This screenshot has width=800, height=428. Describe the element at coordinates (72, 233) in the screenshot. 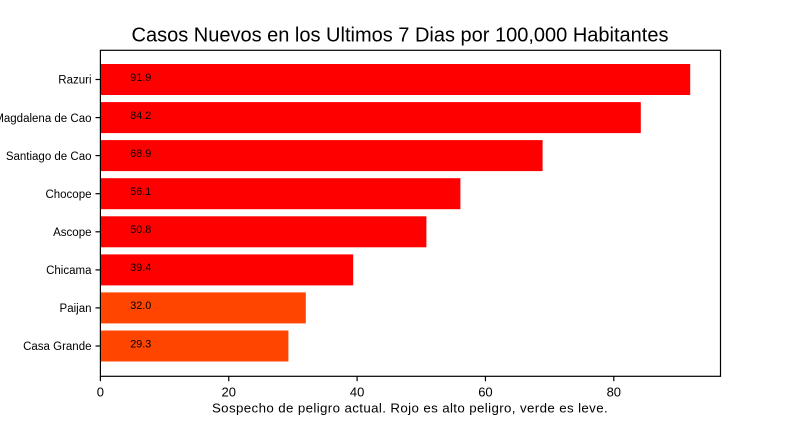

I see `svg-text: Ascope` at that location.